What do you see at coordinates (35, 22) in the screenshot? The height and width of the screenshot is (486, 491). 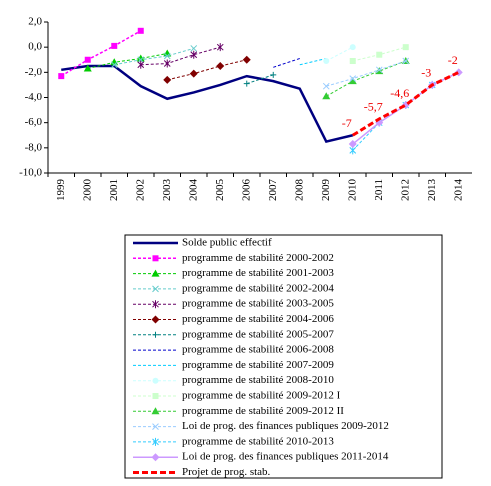 I see `y-tick-label: 2,0` at bounding box center [35, 22].